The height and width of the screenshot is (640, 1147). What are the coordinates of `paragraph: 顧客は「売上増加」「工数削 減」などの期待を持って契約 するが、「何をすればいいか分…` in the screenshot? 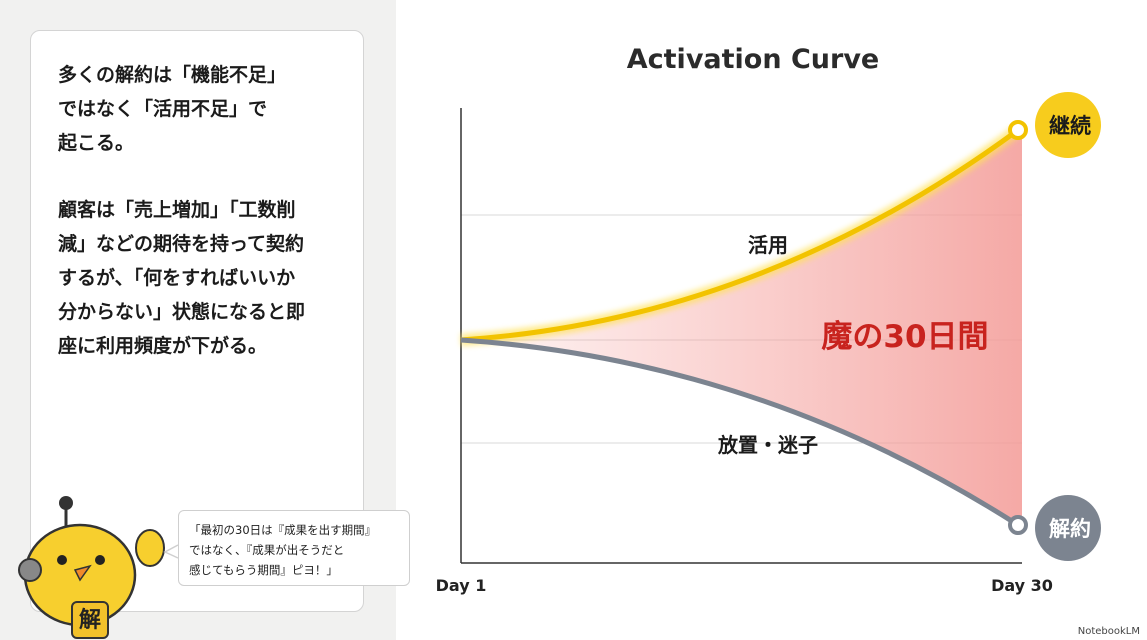 It's located at (181, 278).